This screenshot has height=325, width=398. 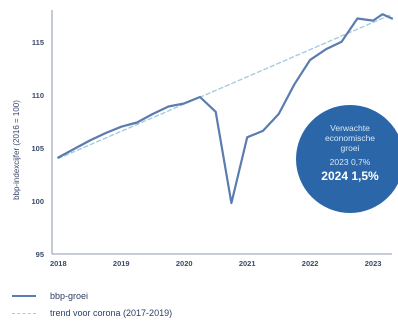 What do you see at coordinates (16, 150) in the screenshot?
I see `y-axis-label: bbp-indexcijfer (2016 = 100)` at bounding box center [16, 150].